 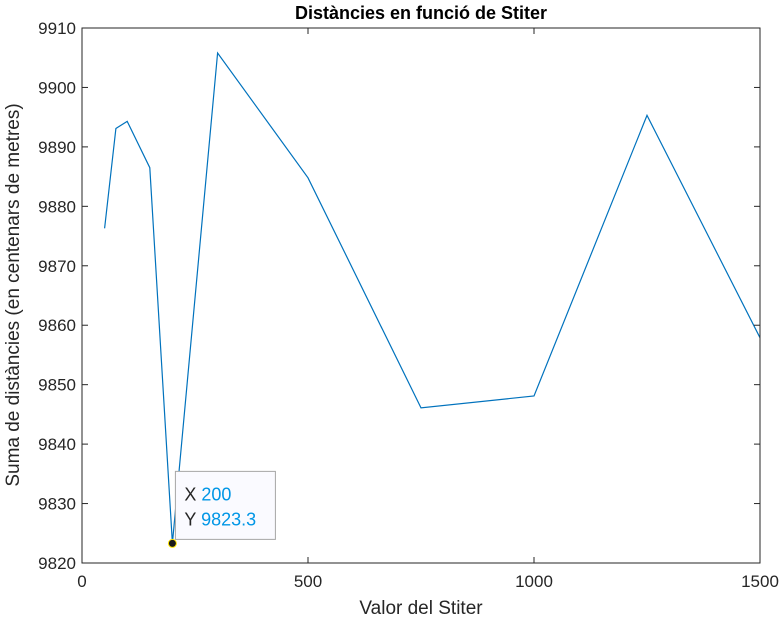 What do you see at coordinates (57, 563) in the screenshot?
I see `y-tick-label: 9820` at bounding box center [57, 563].